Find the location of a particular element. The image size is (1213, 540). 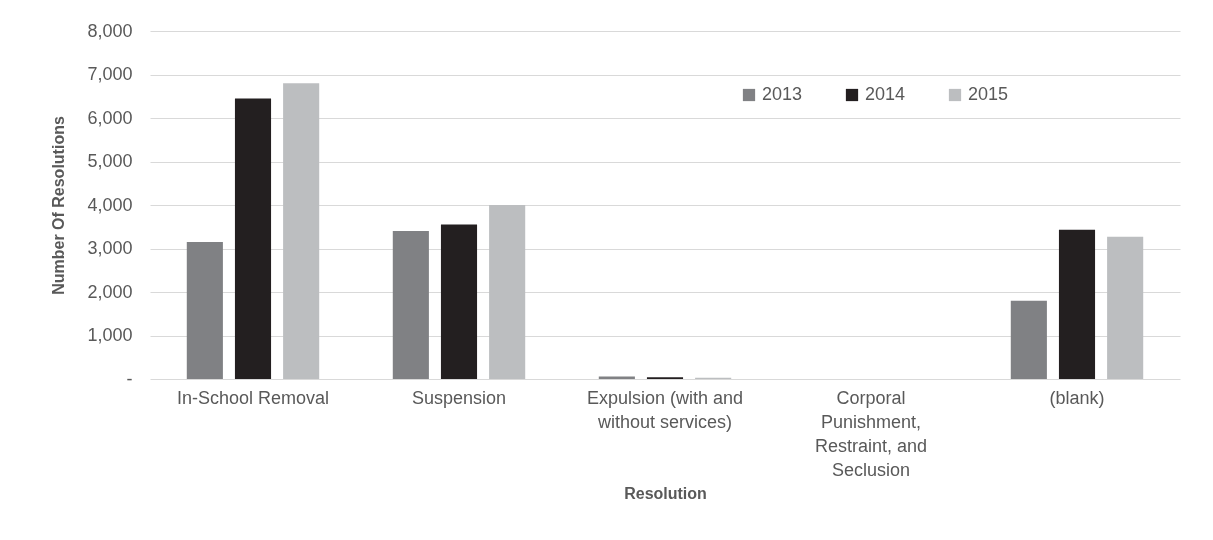

x-tick-label: Corporal Punishment, Restraint, and Seclusion is located at coordinates (871, 433).